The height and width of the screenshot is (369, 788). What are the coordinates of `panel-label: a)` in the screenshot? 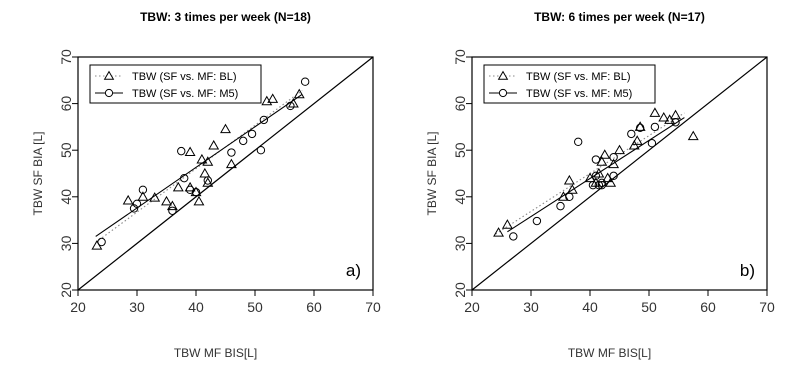 It's located at (353, 270).